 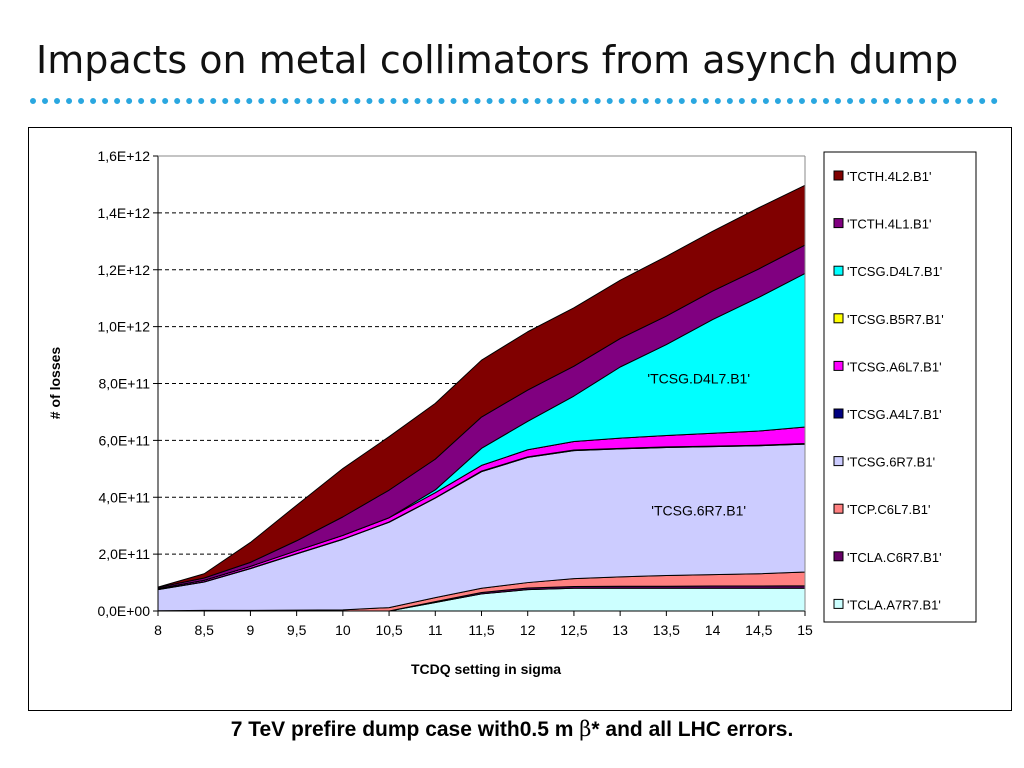 What do you see at coordinates (158, 630) in the screenshot?
I see `x-tick-label: 8` at bounding box center [158, 630].